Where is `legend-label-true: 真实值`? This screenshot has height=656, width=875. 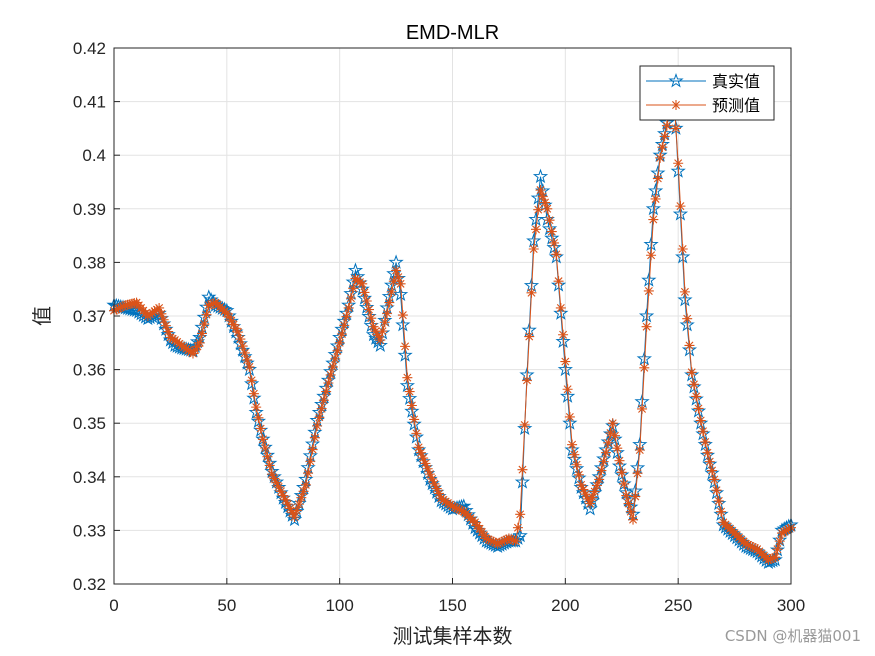
legend-label-true: 真实值 is located at coordinates (736, 81).